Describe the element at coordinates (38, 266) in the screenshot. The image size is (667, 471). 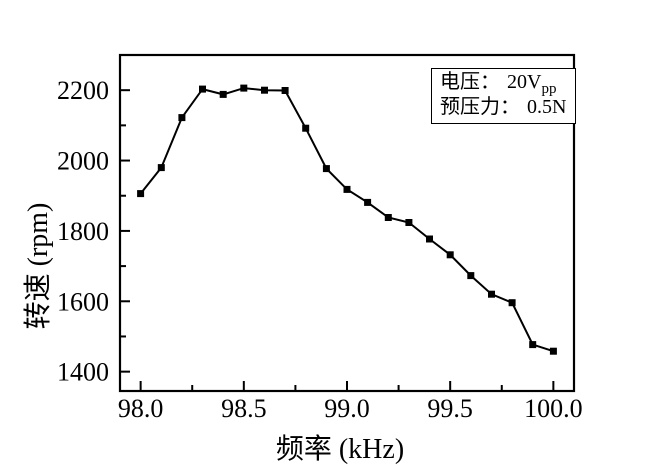
I see `y-axis-title: 转速 (rpm)` at that location.